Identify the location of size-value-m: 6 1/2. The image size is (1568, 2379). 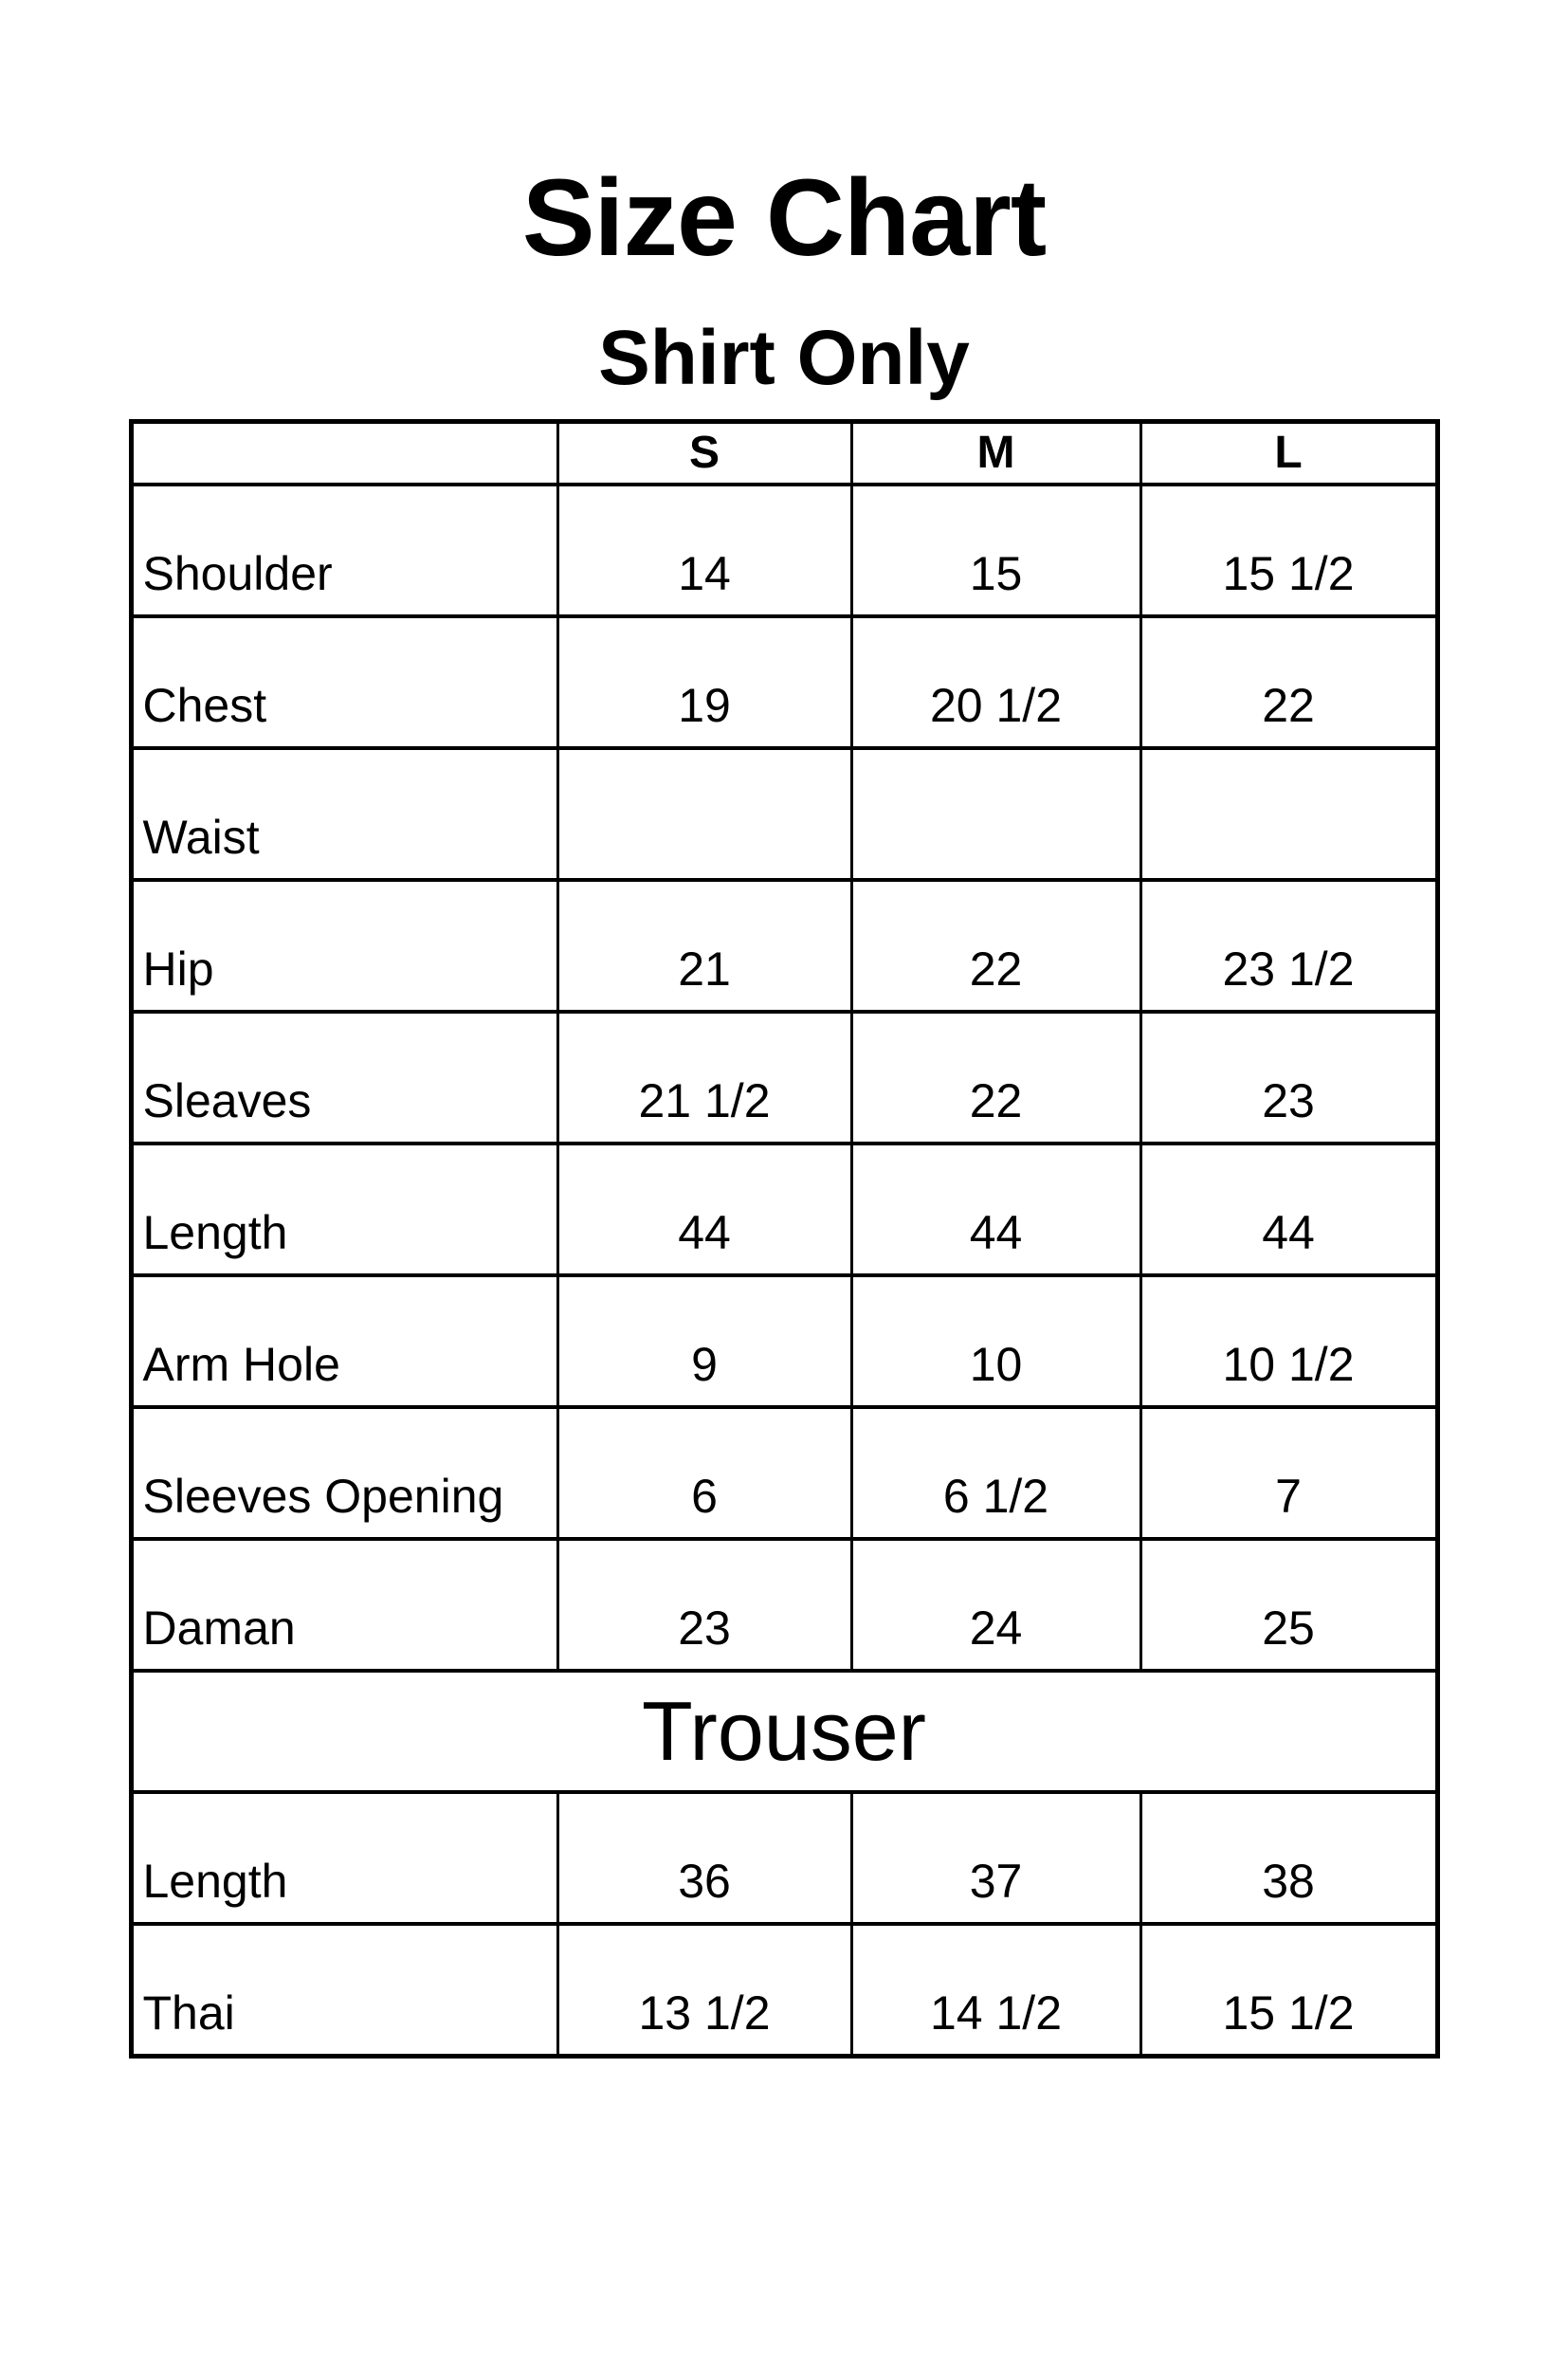
(995, 1473).